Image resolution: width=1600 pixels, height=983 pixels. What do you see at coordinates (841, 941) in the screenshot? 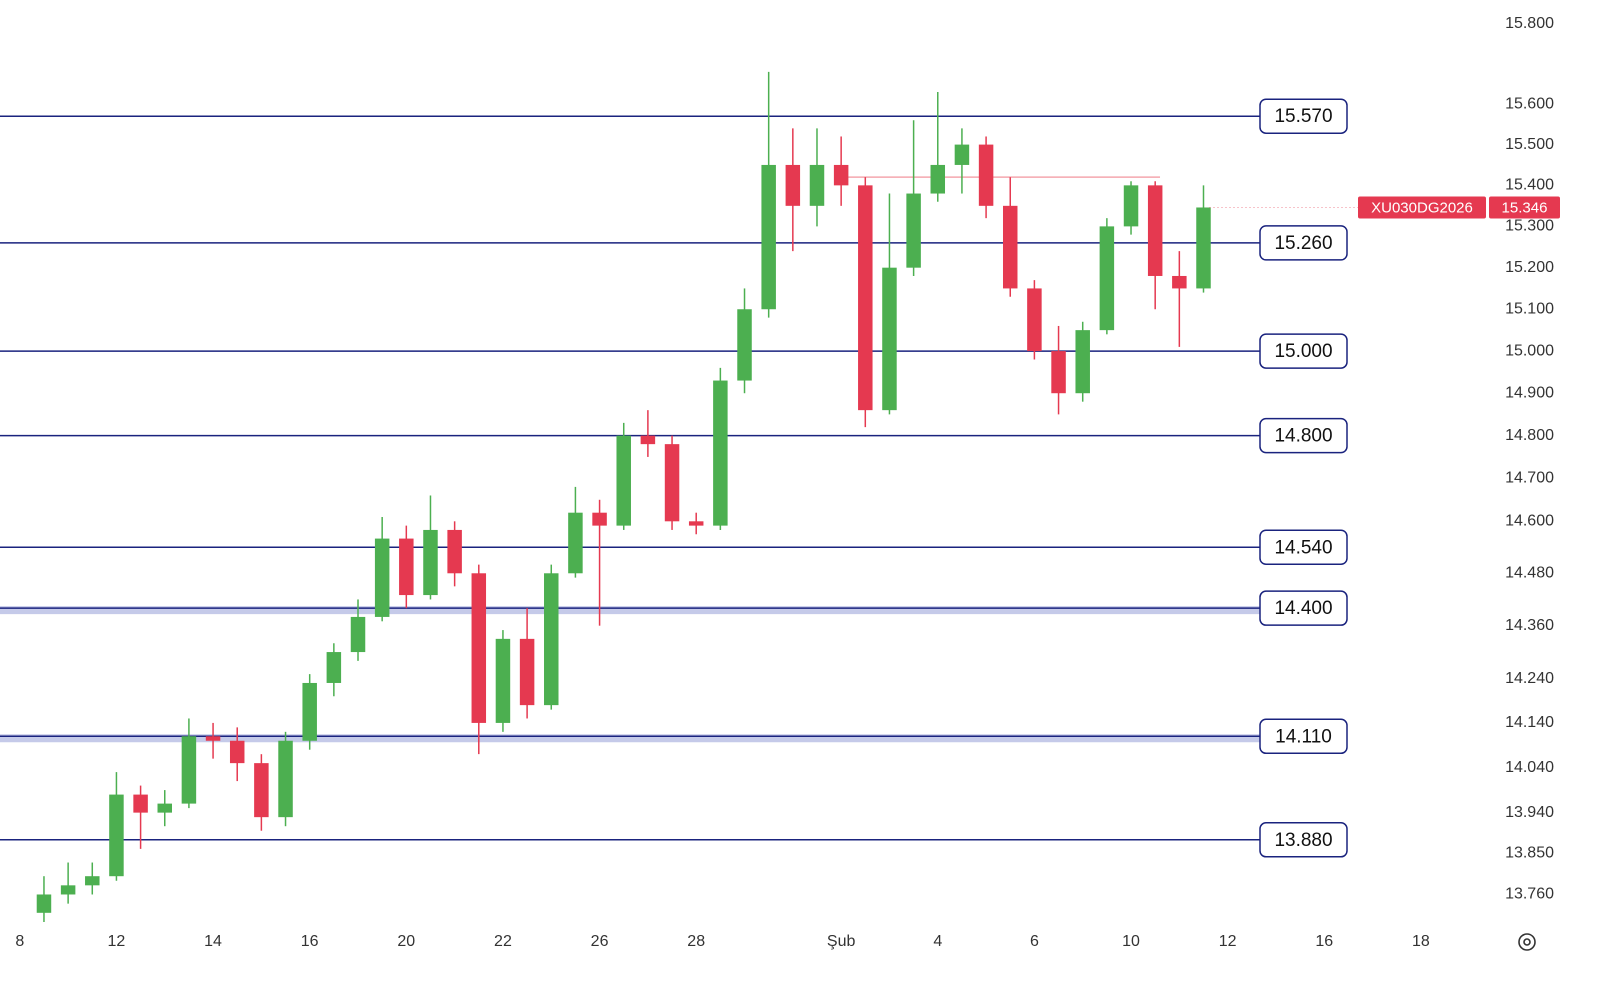
I see `x-tick-label: Şub` at bounding box center [841, 941].